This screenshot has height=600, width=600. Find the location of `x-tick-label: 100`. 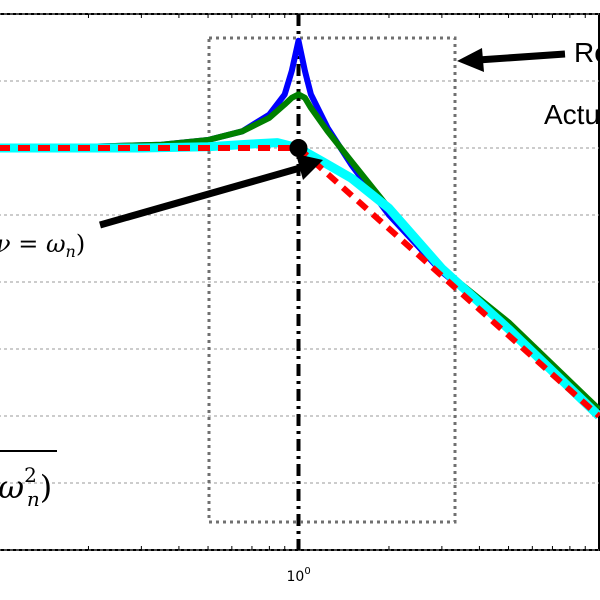

x-tick-label: 100 is located at coordinates (299, 575).